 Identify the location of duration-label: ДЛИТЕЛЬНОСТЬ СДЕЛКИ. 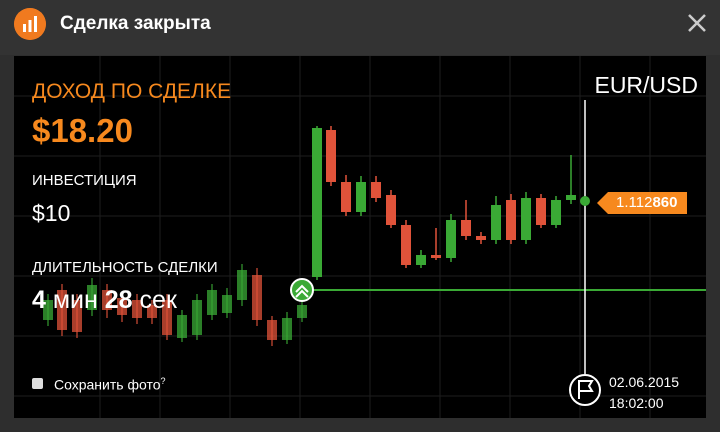
(125, 267).